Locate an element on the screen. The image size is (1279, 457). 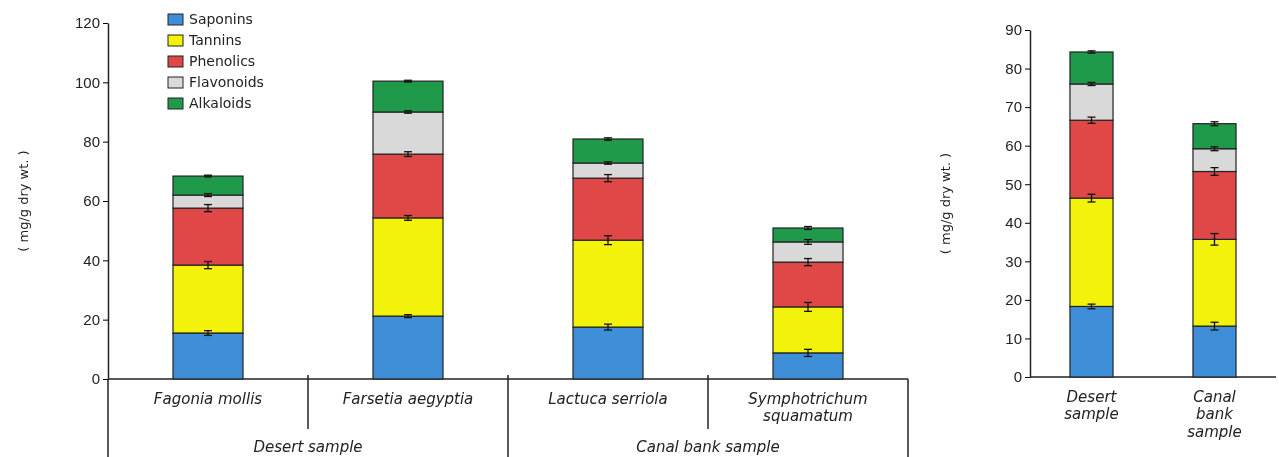
y-tick-label: 120 is located at coordinates (87, 23).